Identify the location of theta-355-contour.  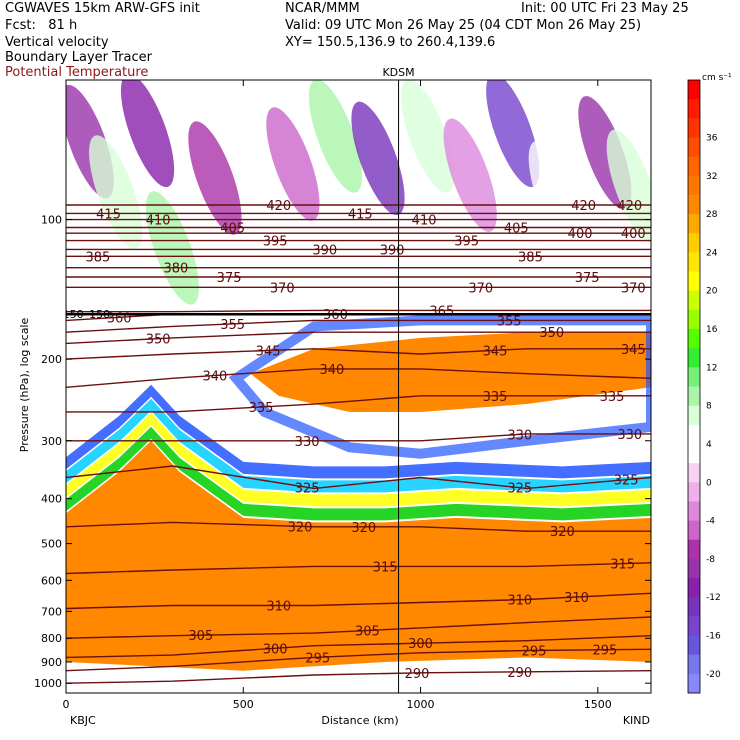
(358, 326).